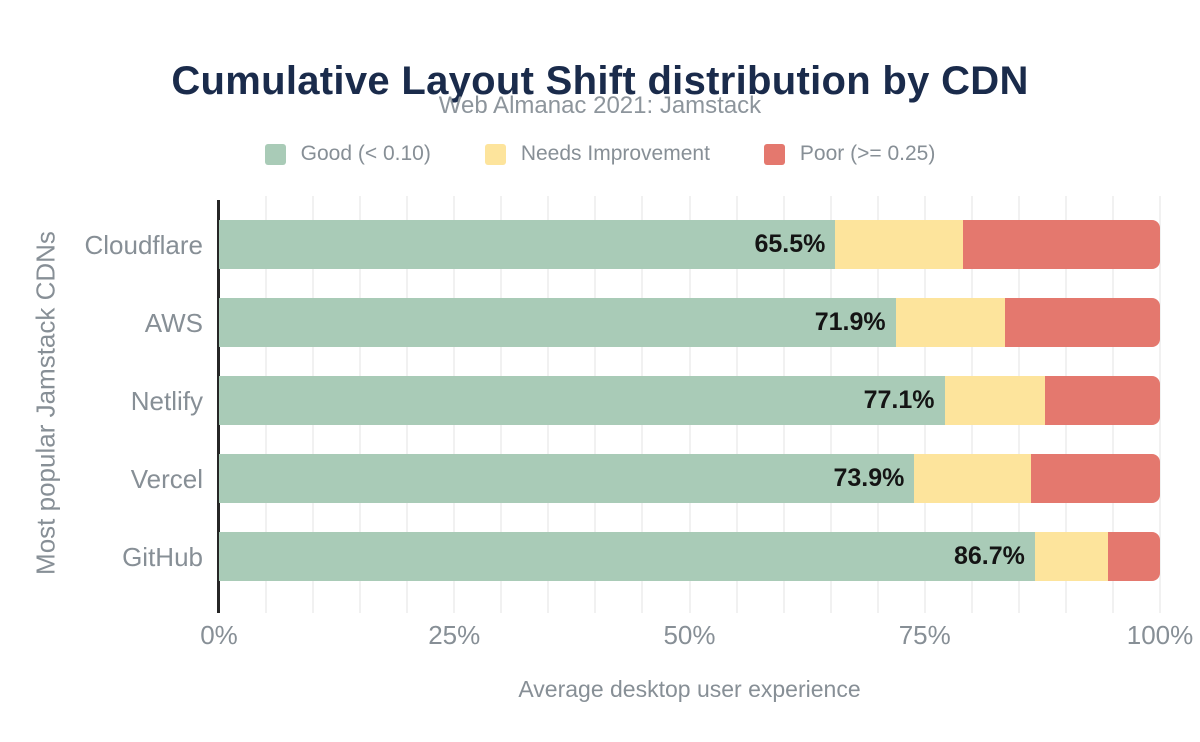 The width and height of the screenshot is (1200, 742). What do you see at coordinates (495, 154) in the screenshot?
I see `legend-swatch-needs-improvement-icon` at bounding box center [495, 154].